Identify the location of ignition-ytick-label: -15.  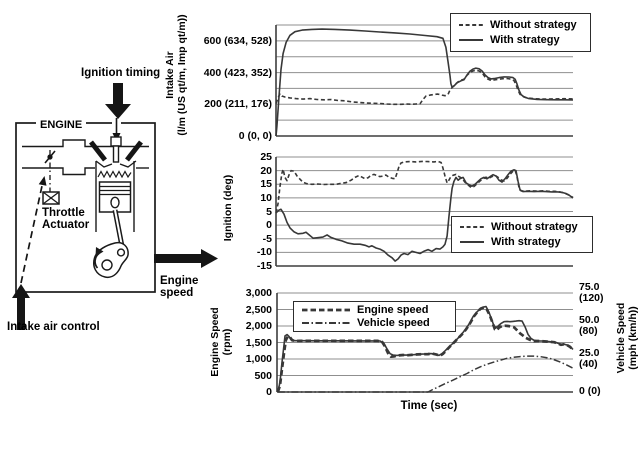
(264, 266).